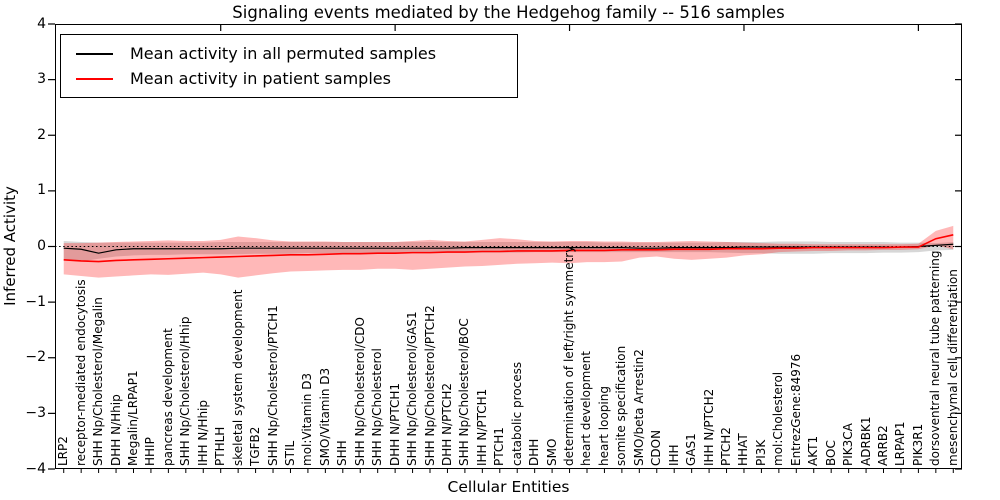 Image resolution: width=1000 pixels, height=500 pixels. What do you see at coordinates (237, 377) in the screenshot?
I see `x-tick-label: skeletal system development` at bounding box center [237, 377].